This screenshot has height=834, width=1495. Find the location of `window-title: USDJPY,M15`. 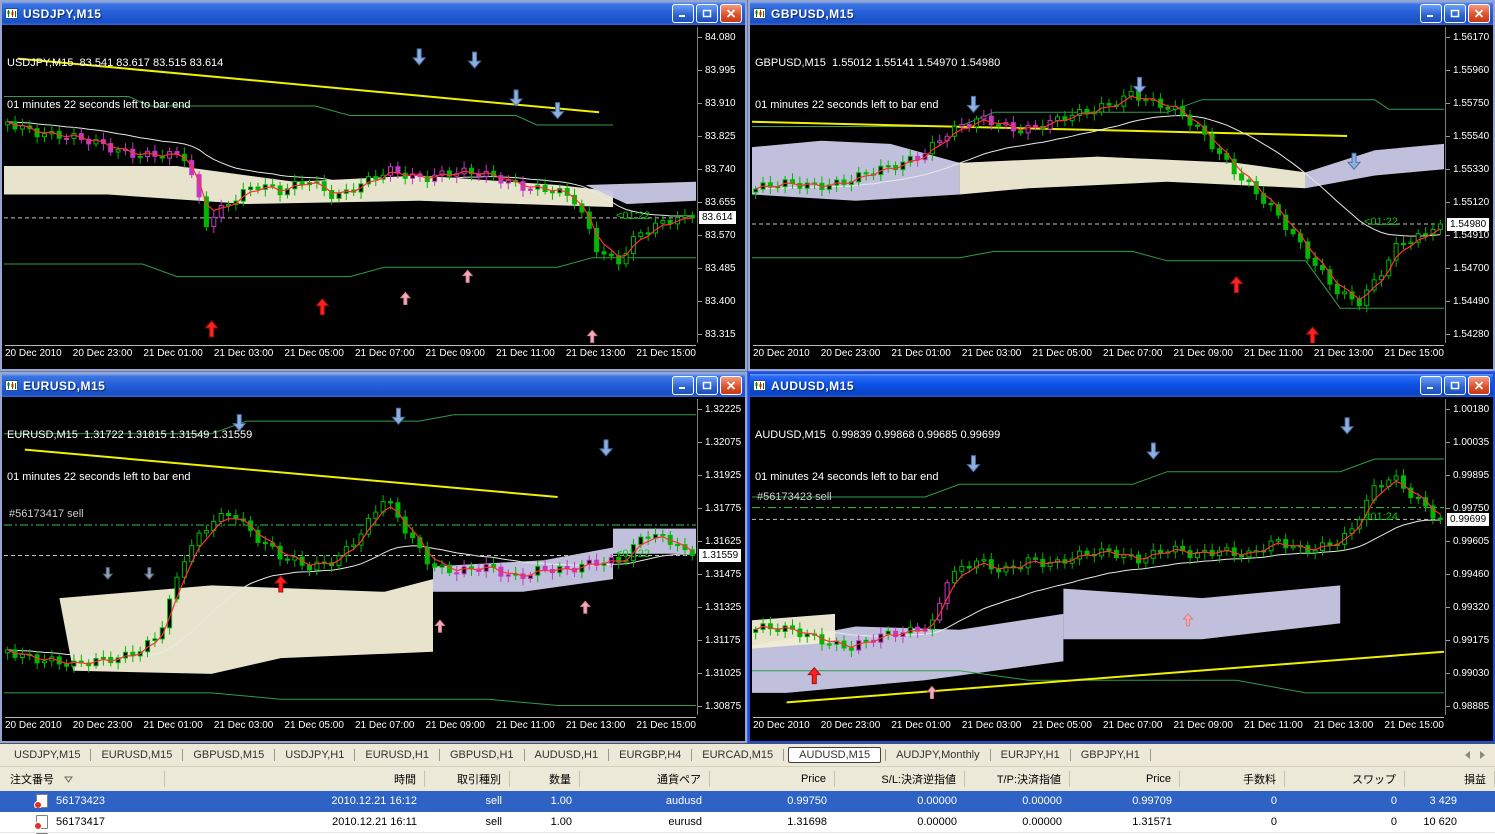

window-title: USDJPY,M15 is located at coordinates (62, 13).